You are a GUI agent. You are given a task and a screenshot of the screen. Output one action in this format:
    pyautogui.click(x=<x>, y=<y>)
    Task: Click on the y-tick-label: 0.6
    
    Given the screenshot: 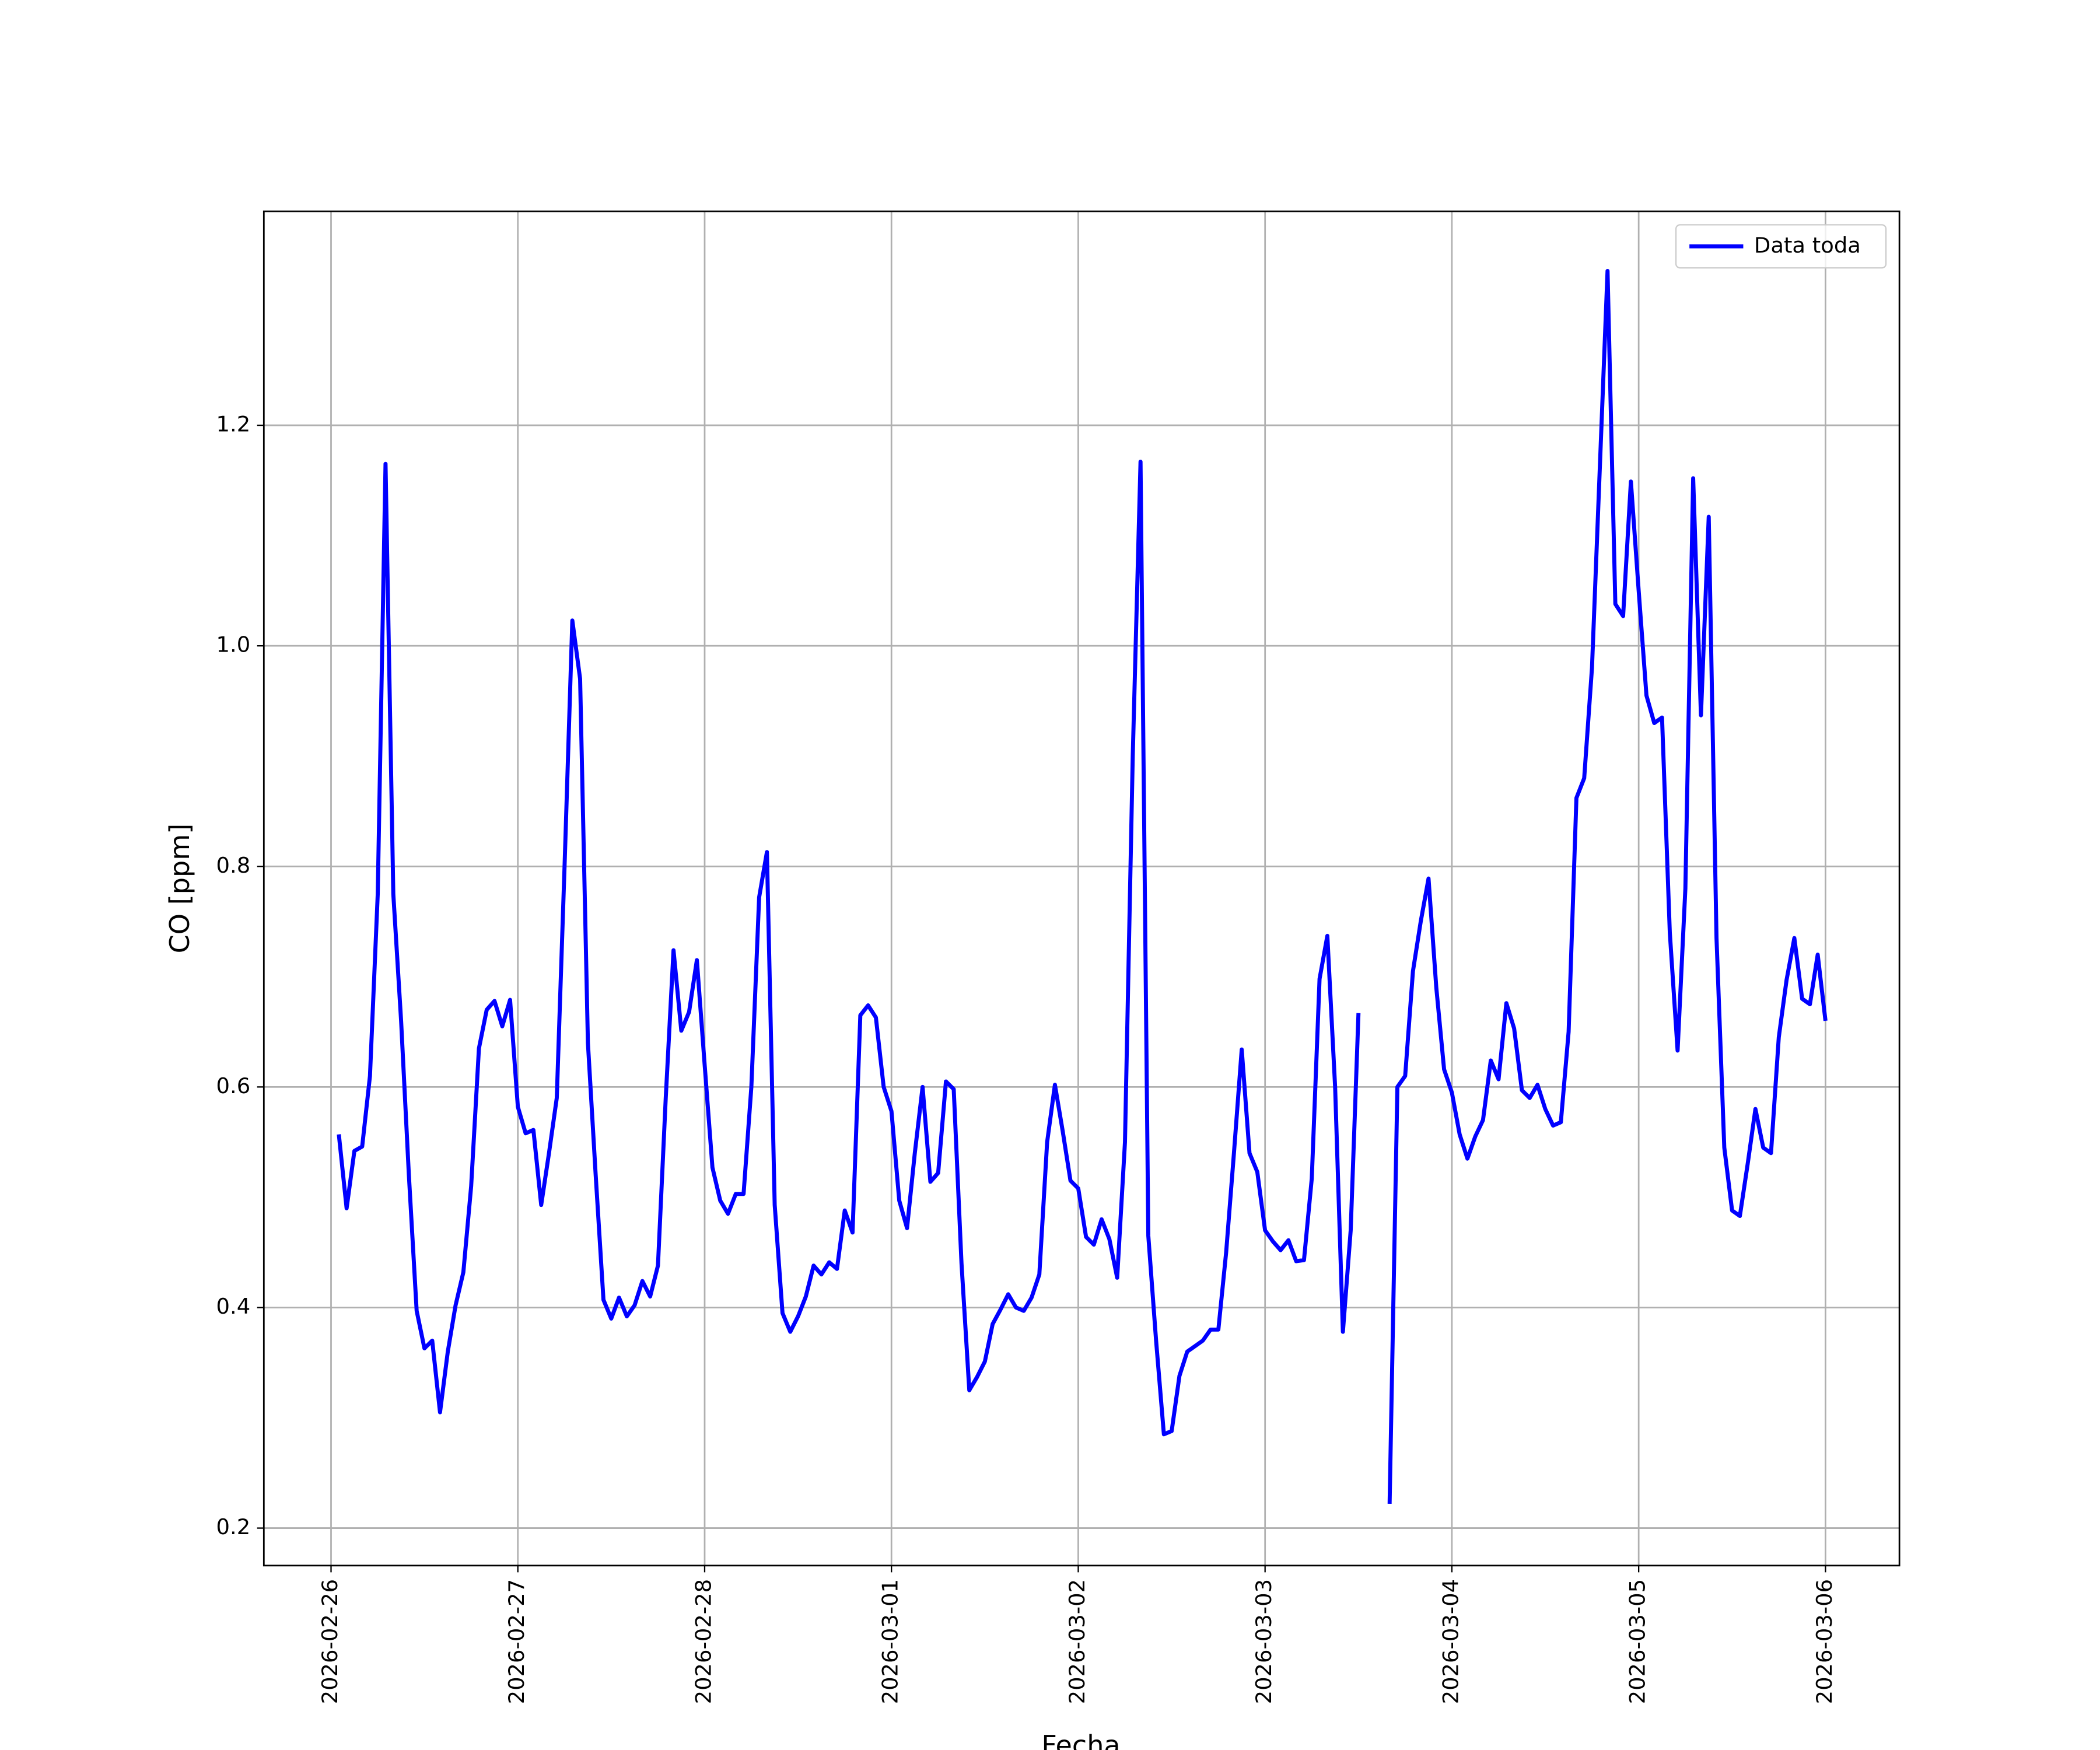 What is the action you would take?
    pyautogui.click(x=233, y=1085)
    